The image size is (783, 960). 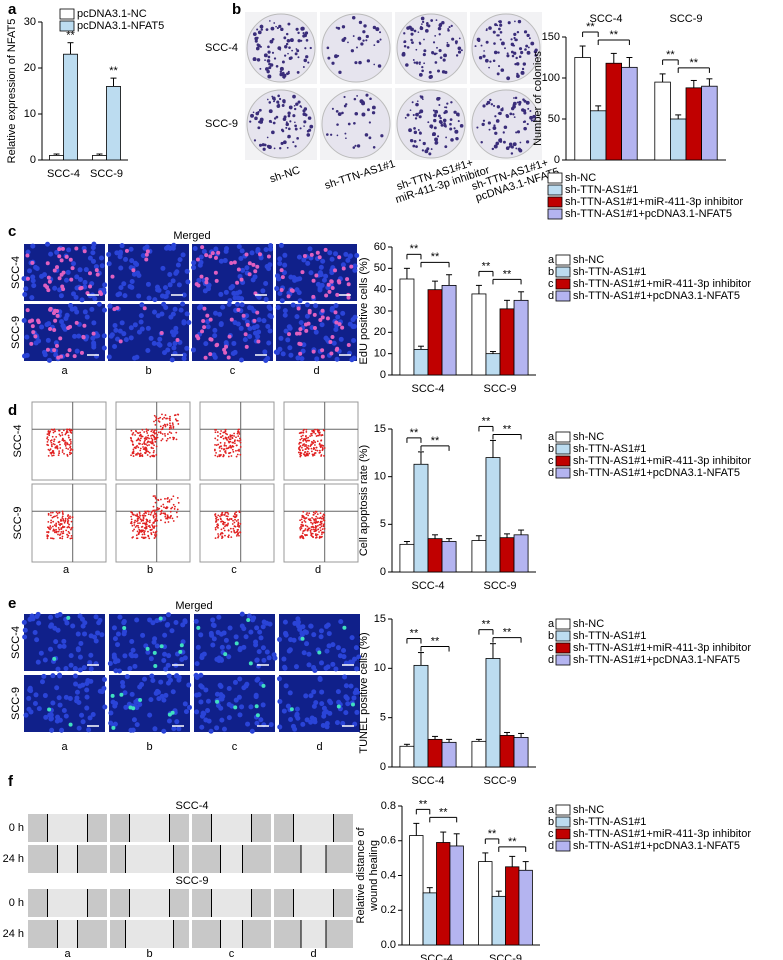 What do you see at coordinates (499, 781) in the screenshot?
I see `x-tick-label: SCC-9` at bounding box center [499, 781].